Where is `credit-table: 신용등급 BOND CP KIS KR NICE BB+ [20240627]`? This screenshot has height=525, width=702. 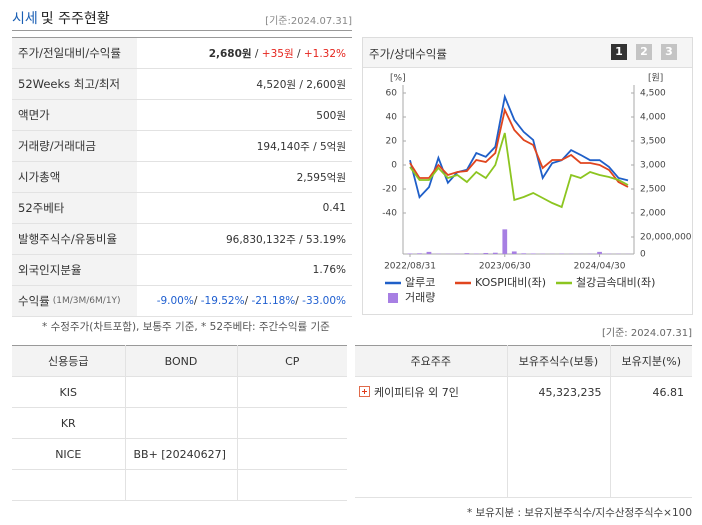 credit-table: 신용등급 BOND CP KIS KR NICE BB+ [20240627] is located at coordinates (179, 423).